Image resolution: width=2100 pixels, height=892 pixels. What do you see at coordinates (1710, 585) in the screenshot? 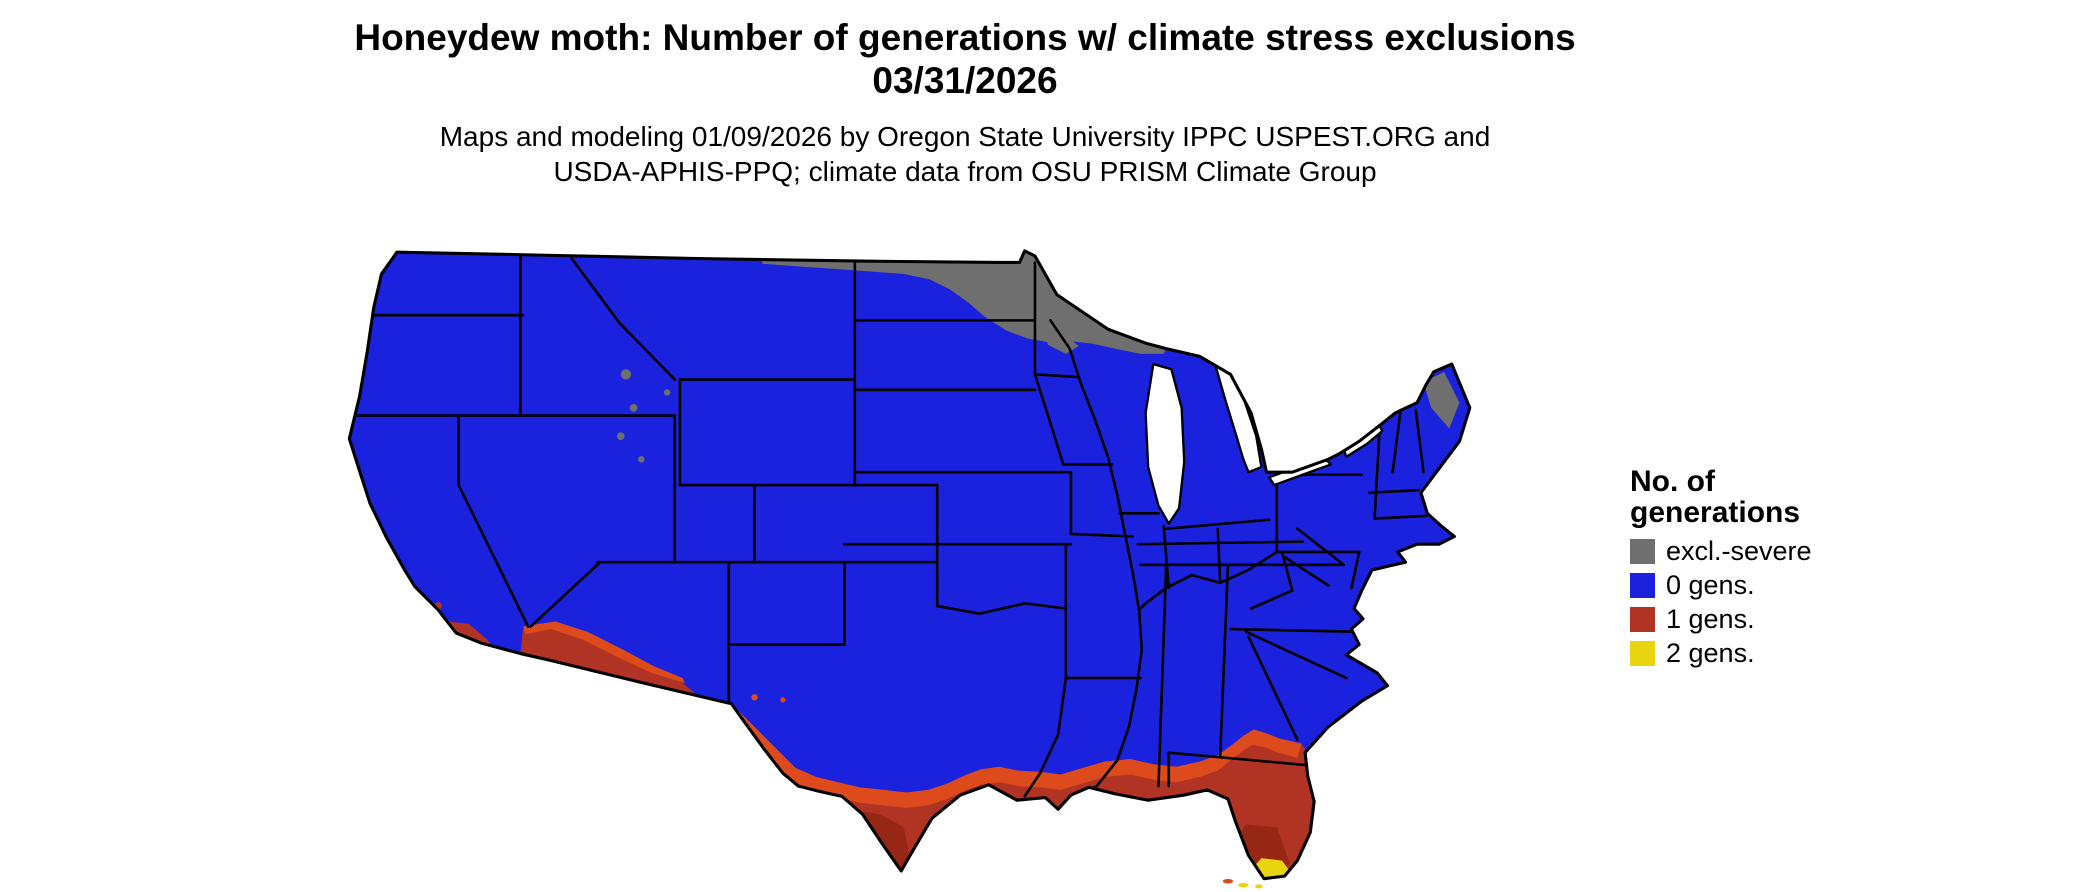
I see `legend-label-0-gens: 0 gens.` at bounding box center [1710, 585].